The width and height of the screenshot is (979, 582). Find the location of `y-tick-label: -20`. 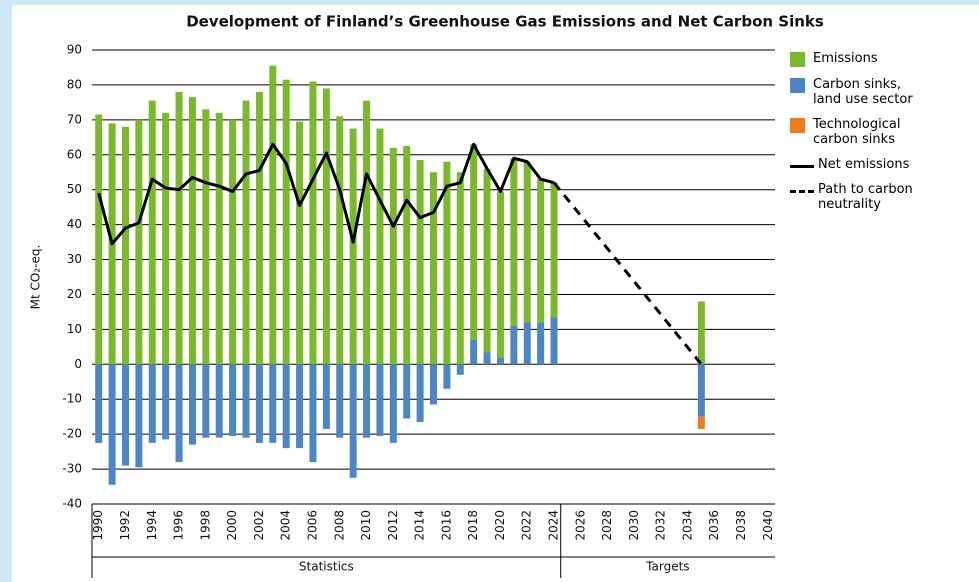

y-tick-label: -20 is located at coordinates (72, 434).